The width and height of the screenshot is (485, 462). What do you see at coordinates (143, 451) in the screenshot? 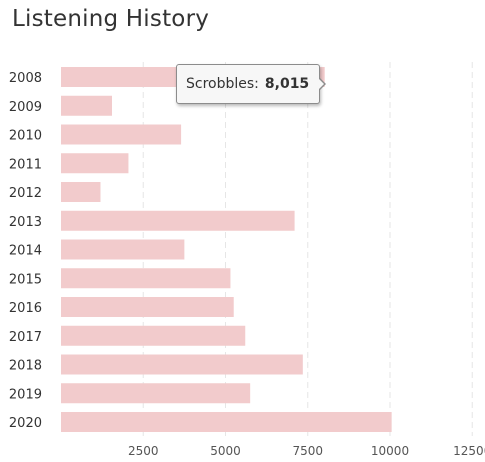
I see `x-tick-label-2500: 2500` at bounding box center [143, 451].